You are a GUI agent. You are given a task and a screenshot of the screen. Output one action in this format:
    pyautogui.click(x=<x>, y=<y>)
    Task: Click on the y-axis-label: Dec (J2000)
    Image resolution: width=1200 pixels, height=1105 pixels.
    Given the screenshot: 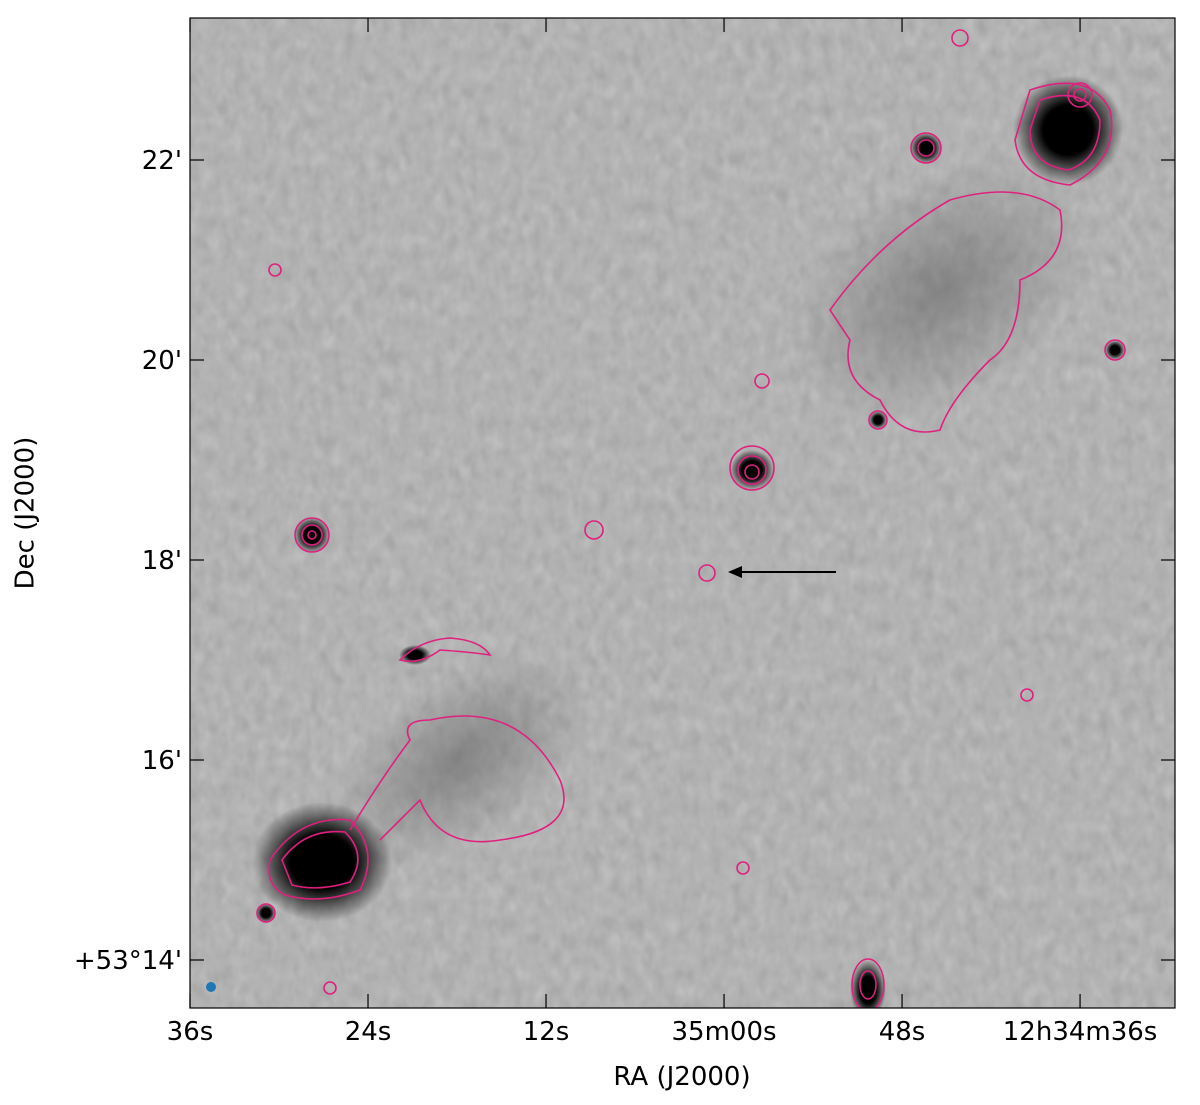 What is the action you would take?
    pyautogui.click(x=26, y=513)
    